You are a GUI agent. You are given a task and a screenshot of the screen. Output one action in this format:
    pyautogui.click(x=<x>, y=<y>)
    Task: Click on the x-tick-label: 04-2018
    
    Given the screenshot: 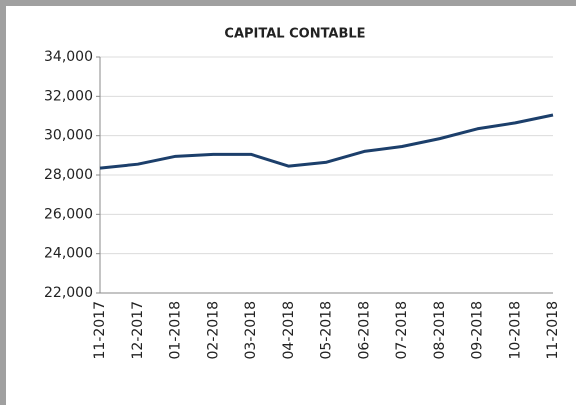 What is the action you would take?
    pyautogui.click(x=289, y=330)
    